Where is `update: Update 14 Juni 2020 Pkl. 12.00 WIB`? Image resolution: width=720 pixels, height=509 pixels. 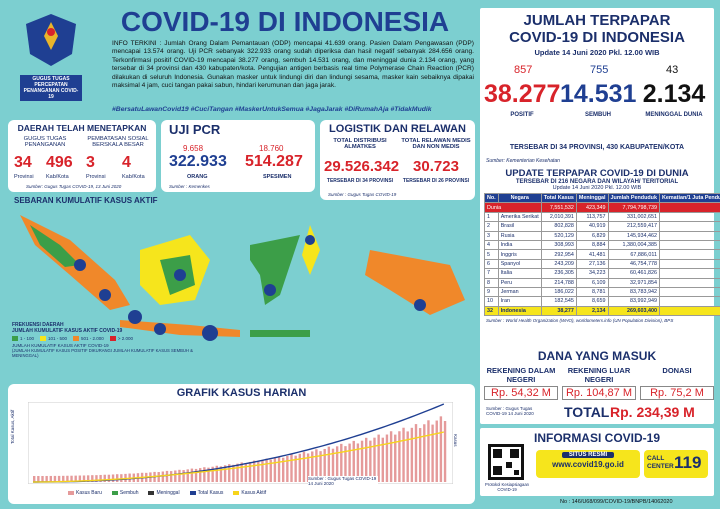
update: Update 14 Juni 2020 Pkl. 12.00 WIB is located at coordinates (597, 52).